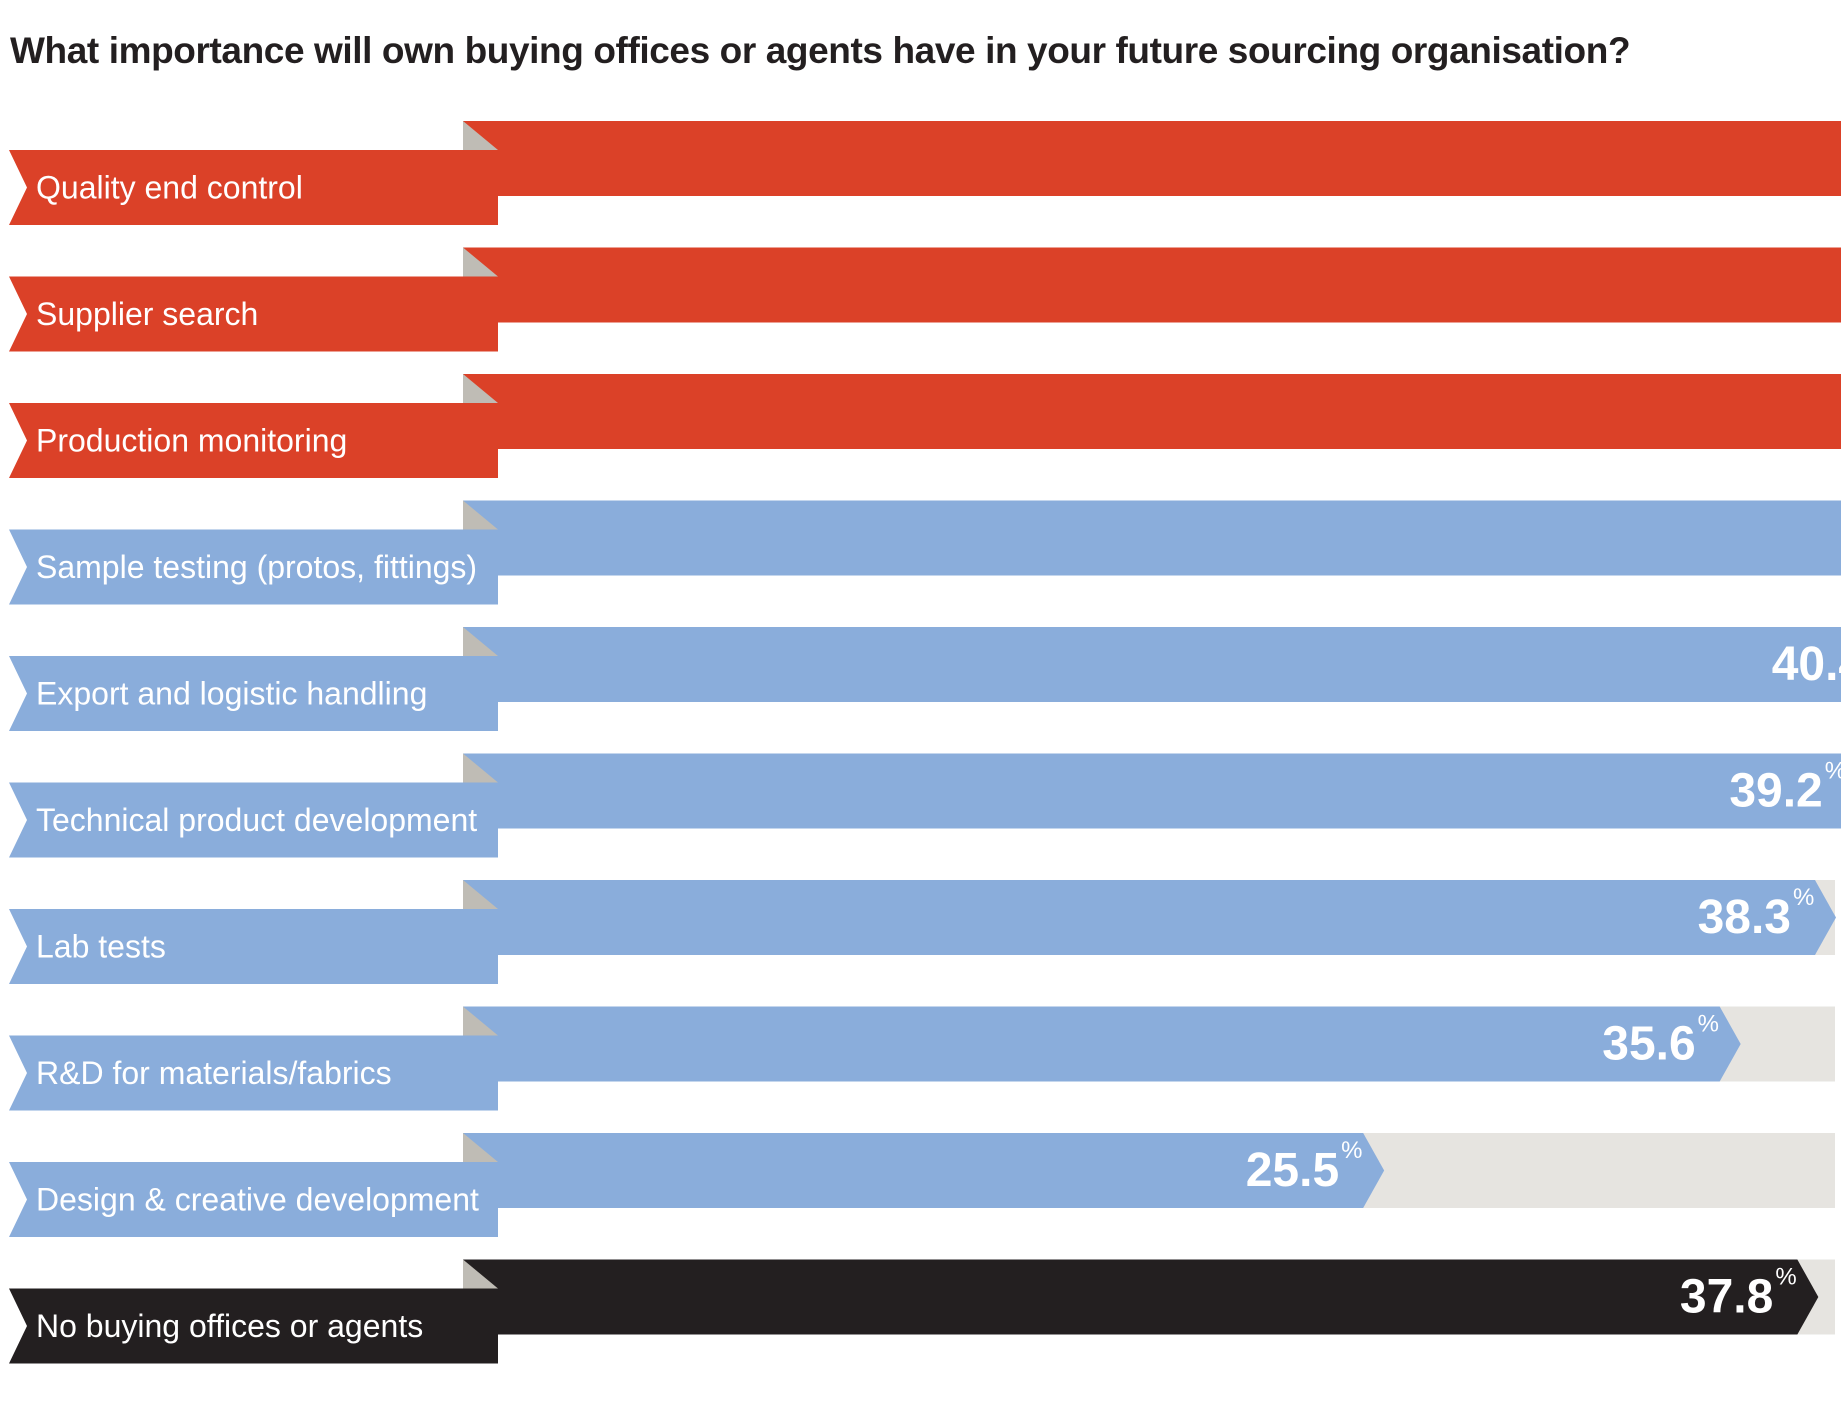  What do you see at coordinates (191, 441) in the screenshot?
I see `category-label: Production monitoring` at bounding box center [191, 441].